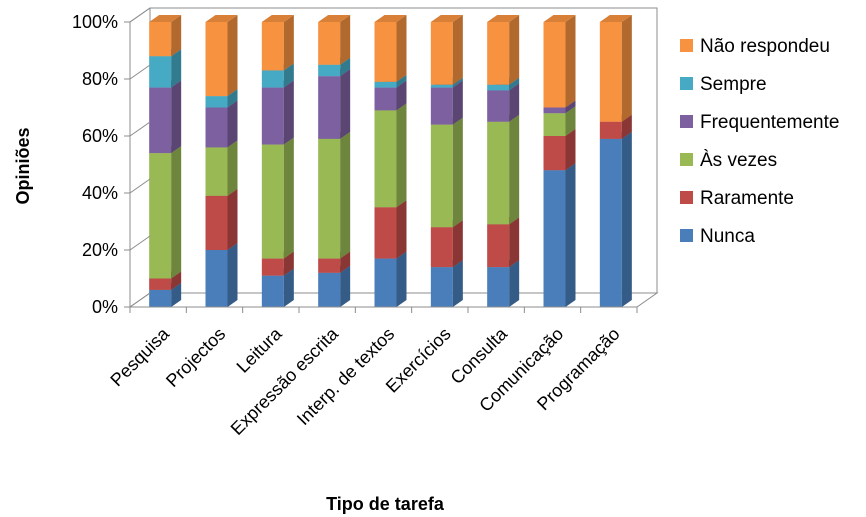 This screenshot has height=517, width=866. What do you see at coordinates (747, 198) in the screenshot?
I see `legend-label: Raramente` at bounding box center [747, 198].